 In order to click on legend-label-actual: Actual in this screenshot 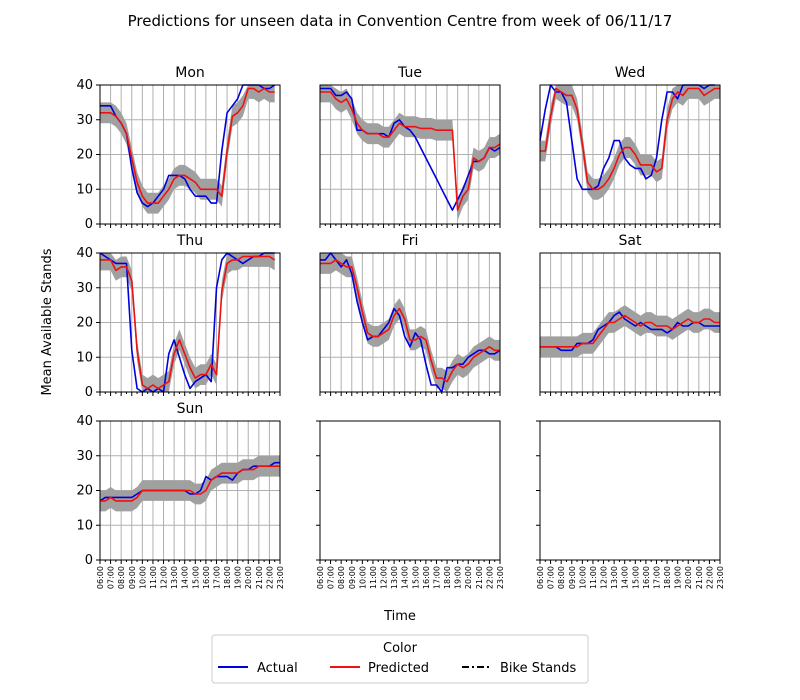, I will do `click(277, 668)`.